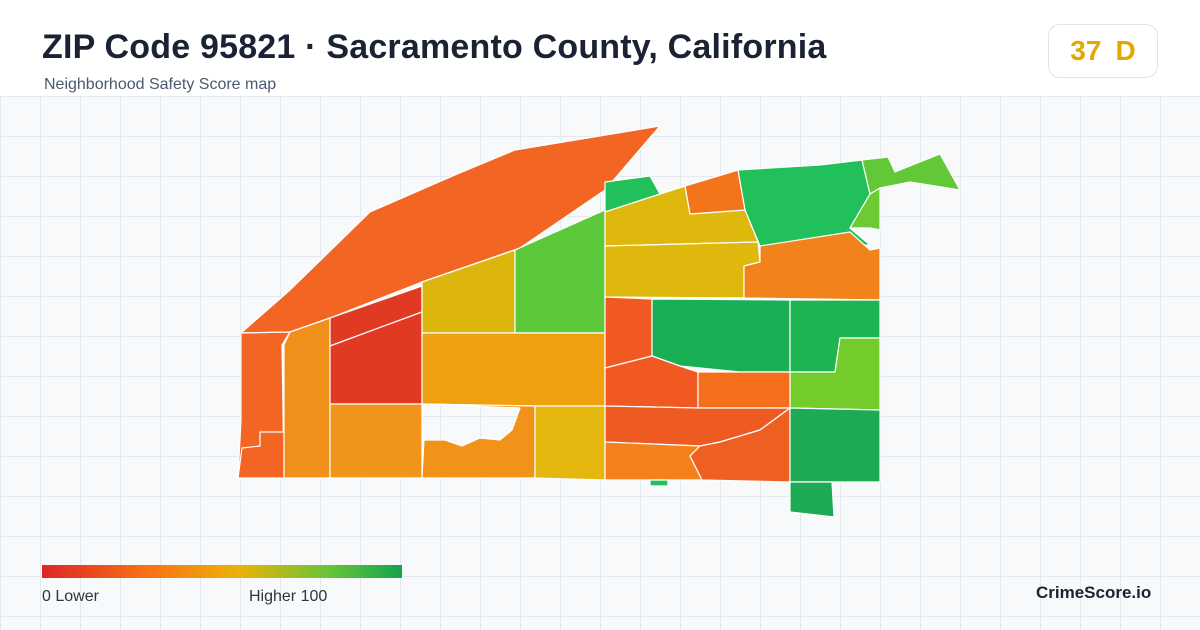  I want to click on legend-color-bar, so click(222, 571).